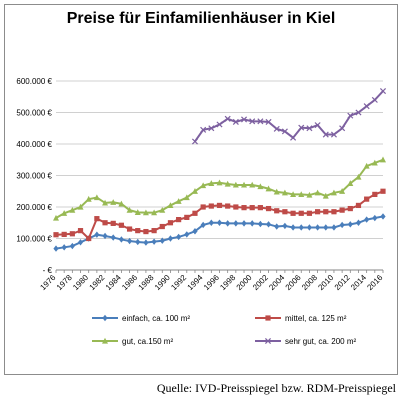  I want to click on x-tick-label: 2000, so click(244, 282).